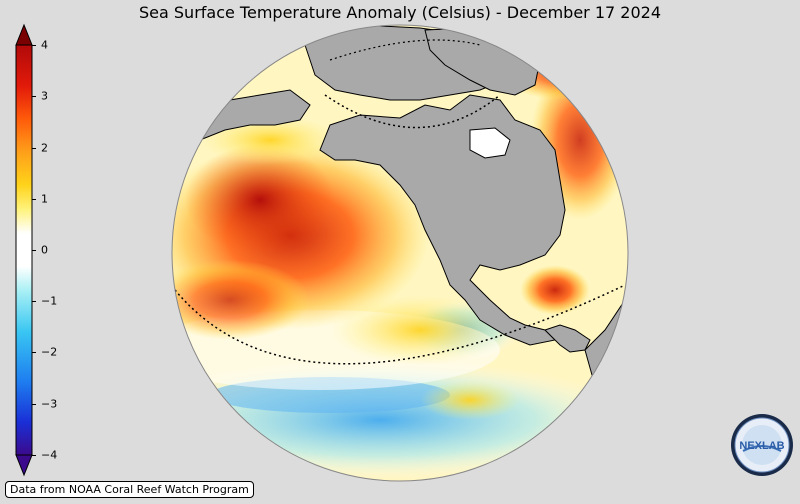  What do you see at coordinates (44, 45) in the screenshot?
I see `colorbar-tick-label: 4` at bounding box center [44, 45].